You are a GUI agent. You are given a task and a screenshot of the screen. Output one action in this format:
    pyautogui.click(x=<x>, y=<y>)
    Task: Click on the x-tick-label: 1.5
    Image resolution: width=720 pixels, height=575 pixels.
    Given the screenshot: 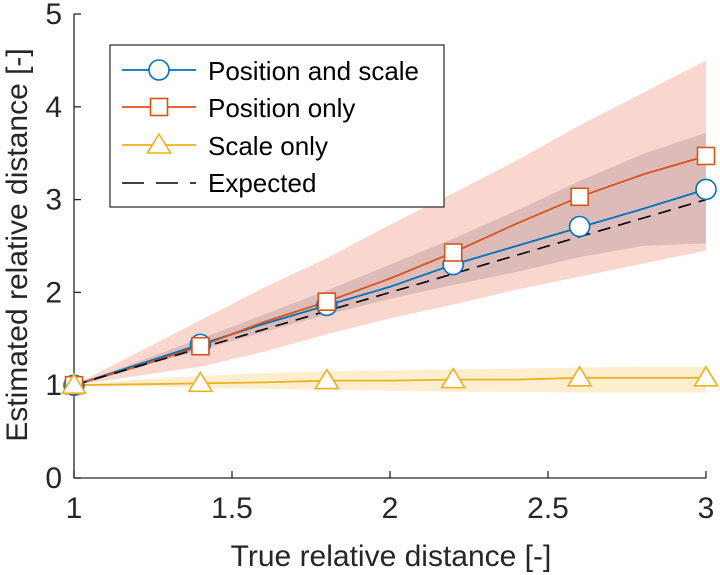 What is the action you would take?
    pyautogui.click(x=232, y=508)
    